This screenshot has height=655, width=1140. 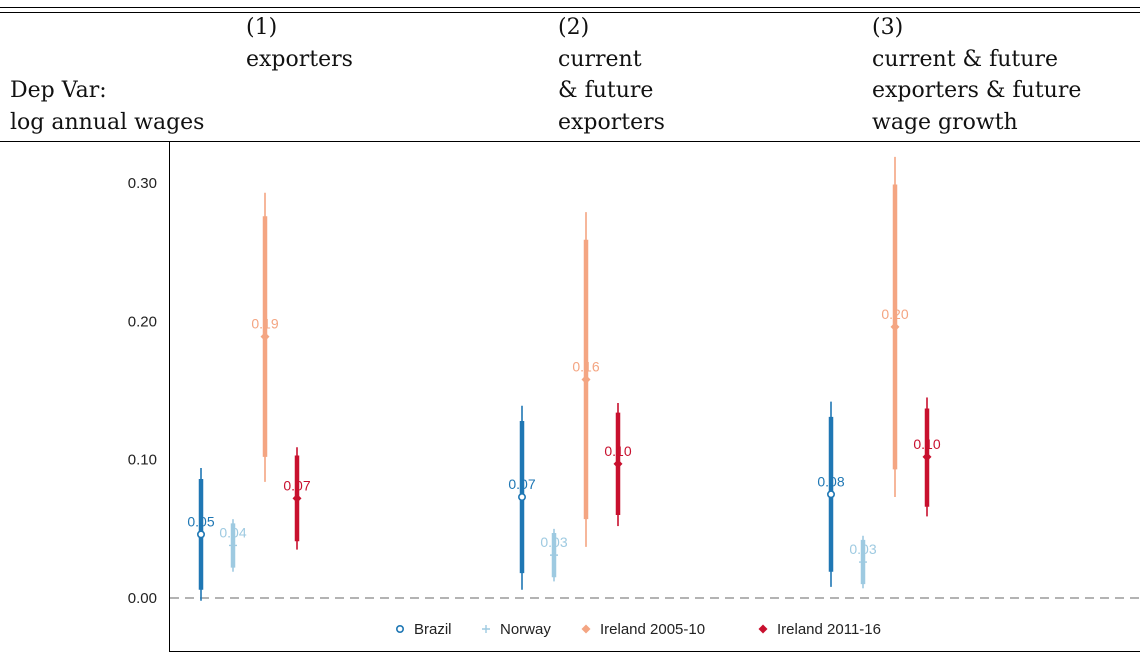 I want to click on estimate-ireland-2011-16-2: 0.10, so click(x=618, y=464).